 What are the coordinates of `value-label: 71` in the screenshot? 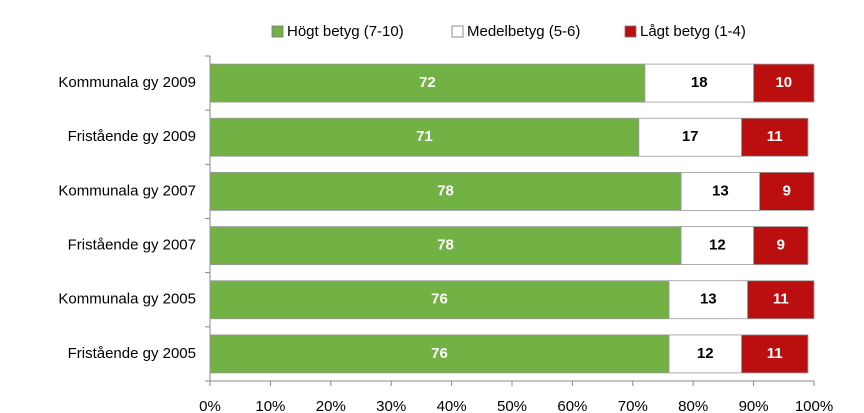 It's located at (424, 136).